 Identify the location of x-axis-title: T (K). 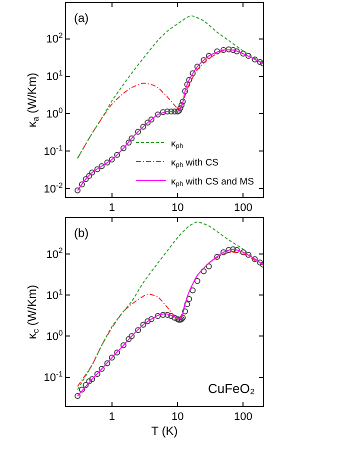
(164, 431).